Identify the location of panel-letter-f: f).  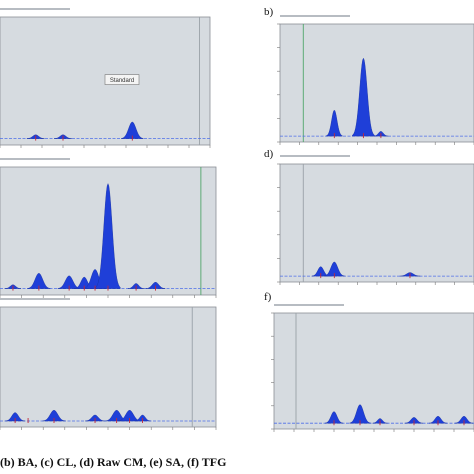
(268, 297).